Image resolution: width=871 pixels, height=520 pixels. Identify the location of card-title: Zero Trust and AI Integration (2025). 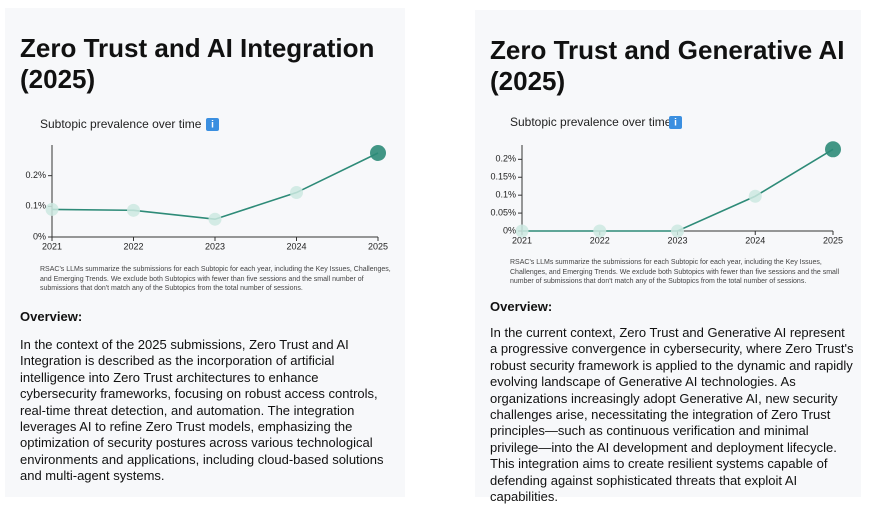
(197, 63).